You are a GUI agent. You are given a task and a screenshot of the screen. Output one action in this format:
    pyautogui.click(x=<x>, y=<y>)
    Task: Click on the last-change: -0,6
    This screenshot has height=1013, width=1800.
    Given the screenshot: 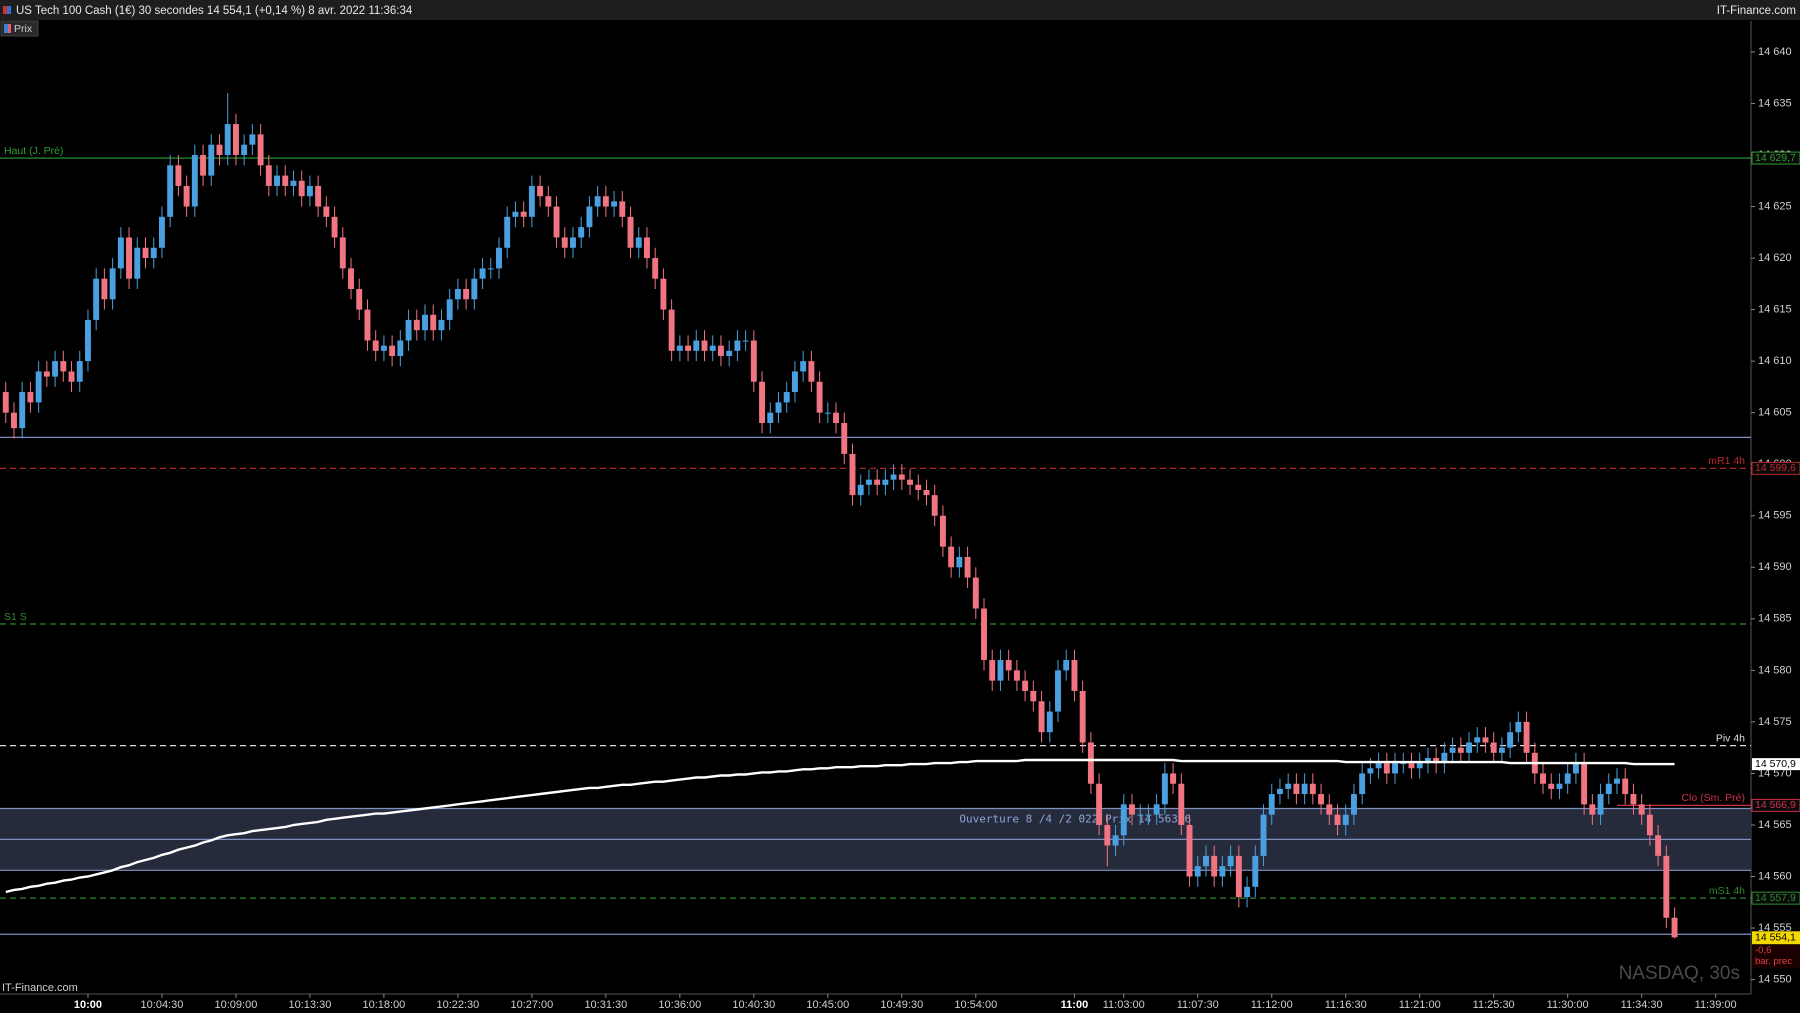 What is the action you would take?
    pyautogui.click(x=1763, y=950)
    